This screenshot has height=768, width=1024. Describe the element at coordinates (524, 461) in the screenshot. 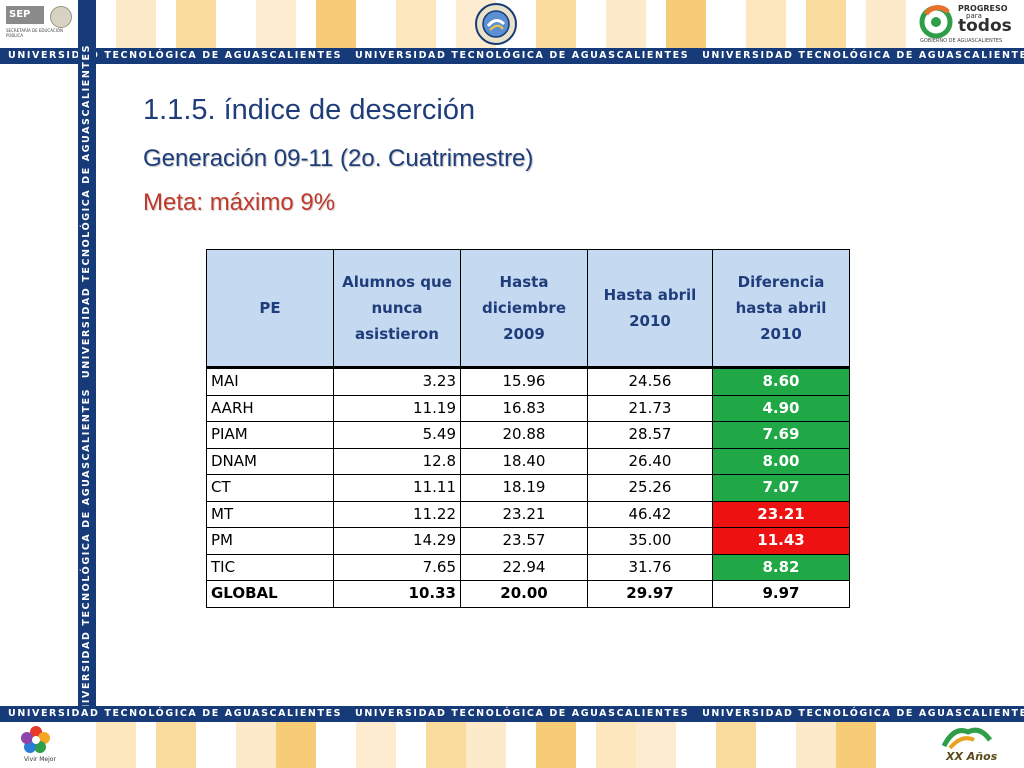

I see `cell-diciembre: 18.40` at that location.